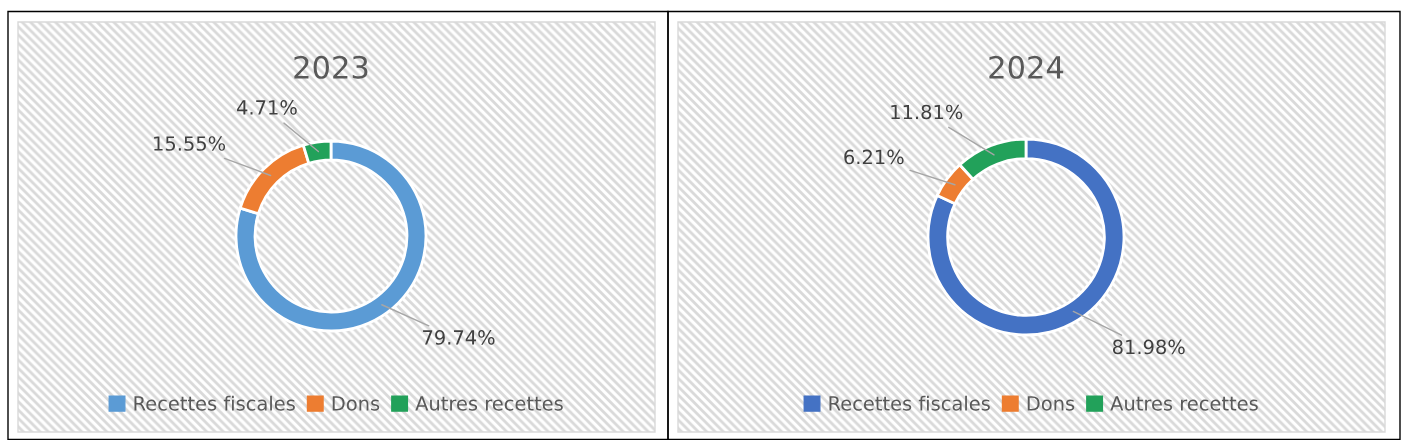 Image resolution: width=1403 pixels, height=440 pixels. What do you see at coordinates (1148, 347) in the screenshot?
I see `data-label: 81.98%` at bounding box center [1148, 347].